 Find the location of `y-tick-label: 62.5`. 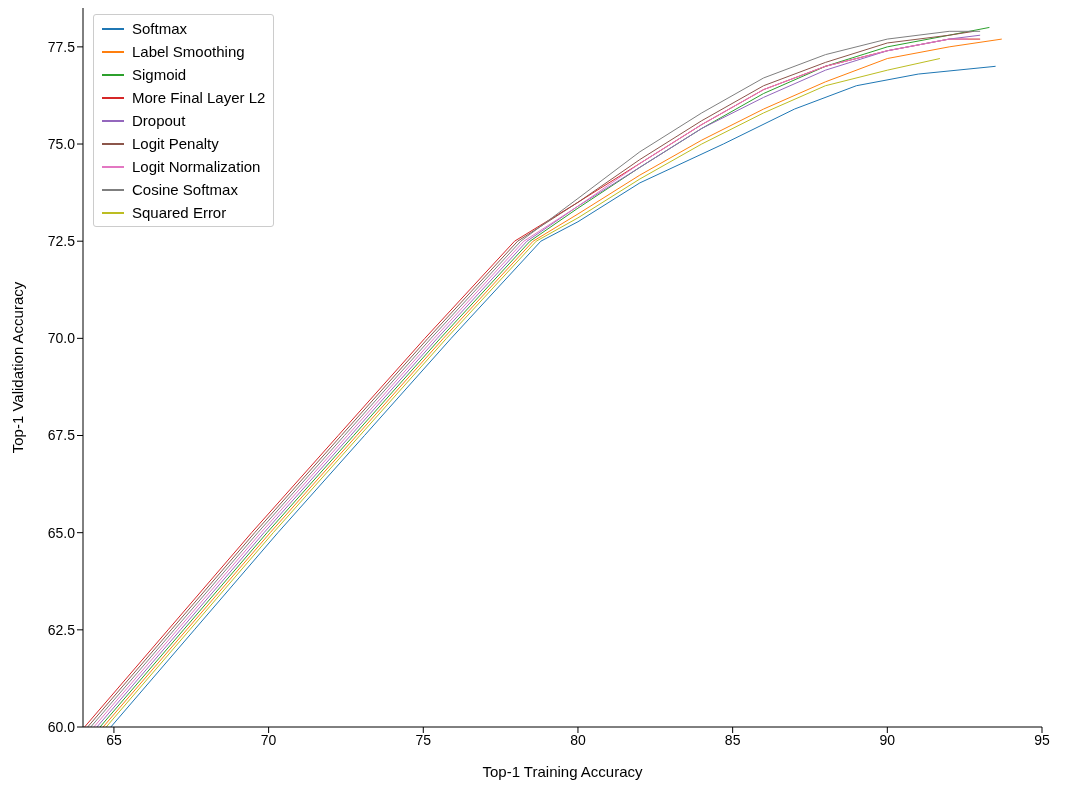

y-tick-label: 62.5 is located at coordinates (61, 629).